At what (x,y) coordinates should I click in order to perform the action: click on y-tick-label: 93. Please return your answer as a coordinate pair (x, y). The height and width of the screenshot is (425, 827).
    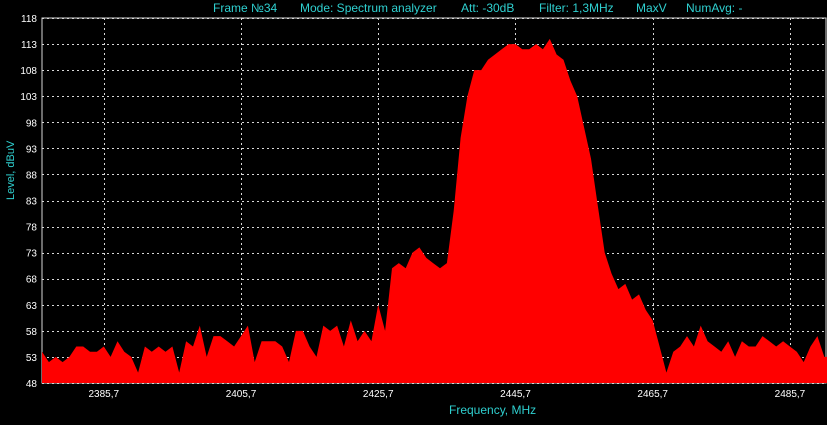
    Looking at the image, I should click on (32, 149).